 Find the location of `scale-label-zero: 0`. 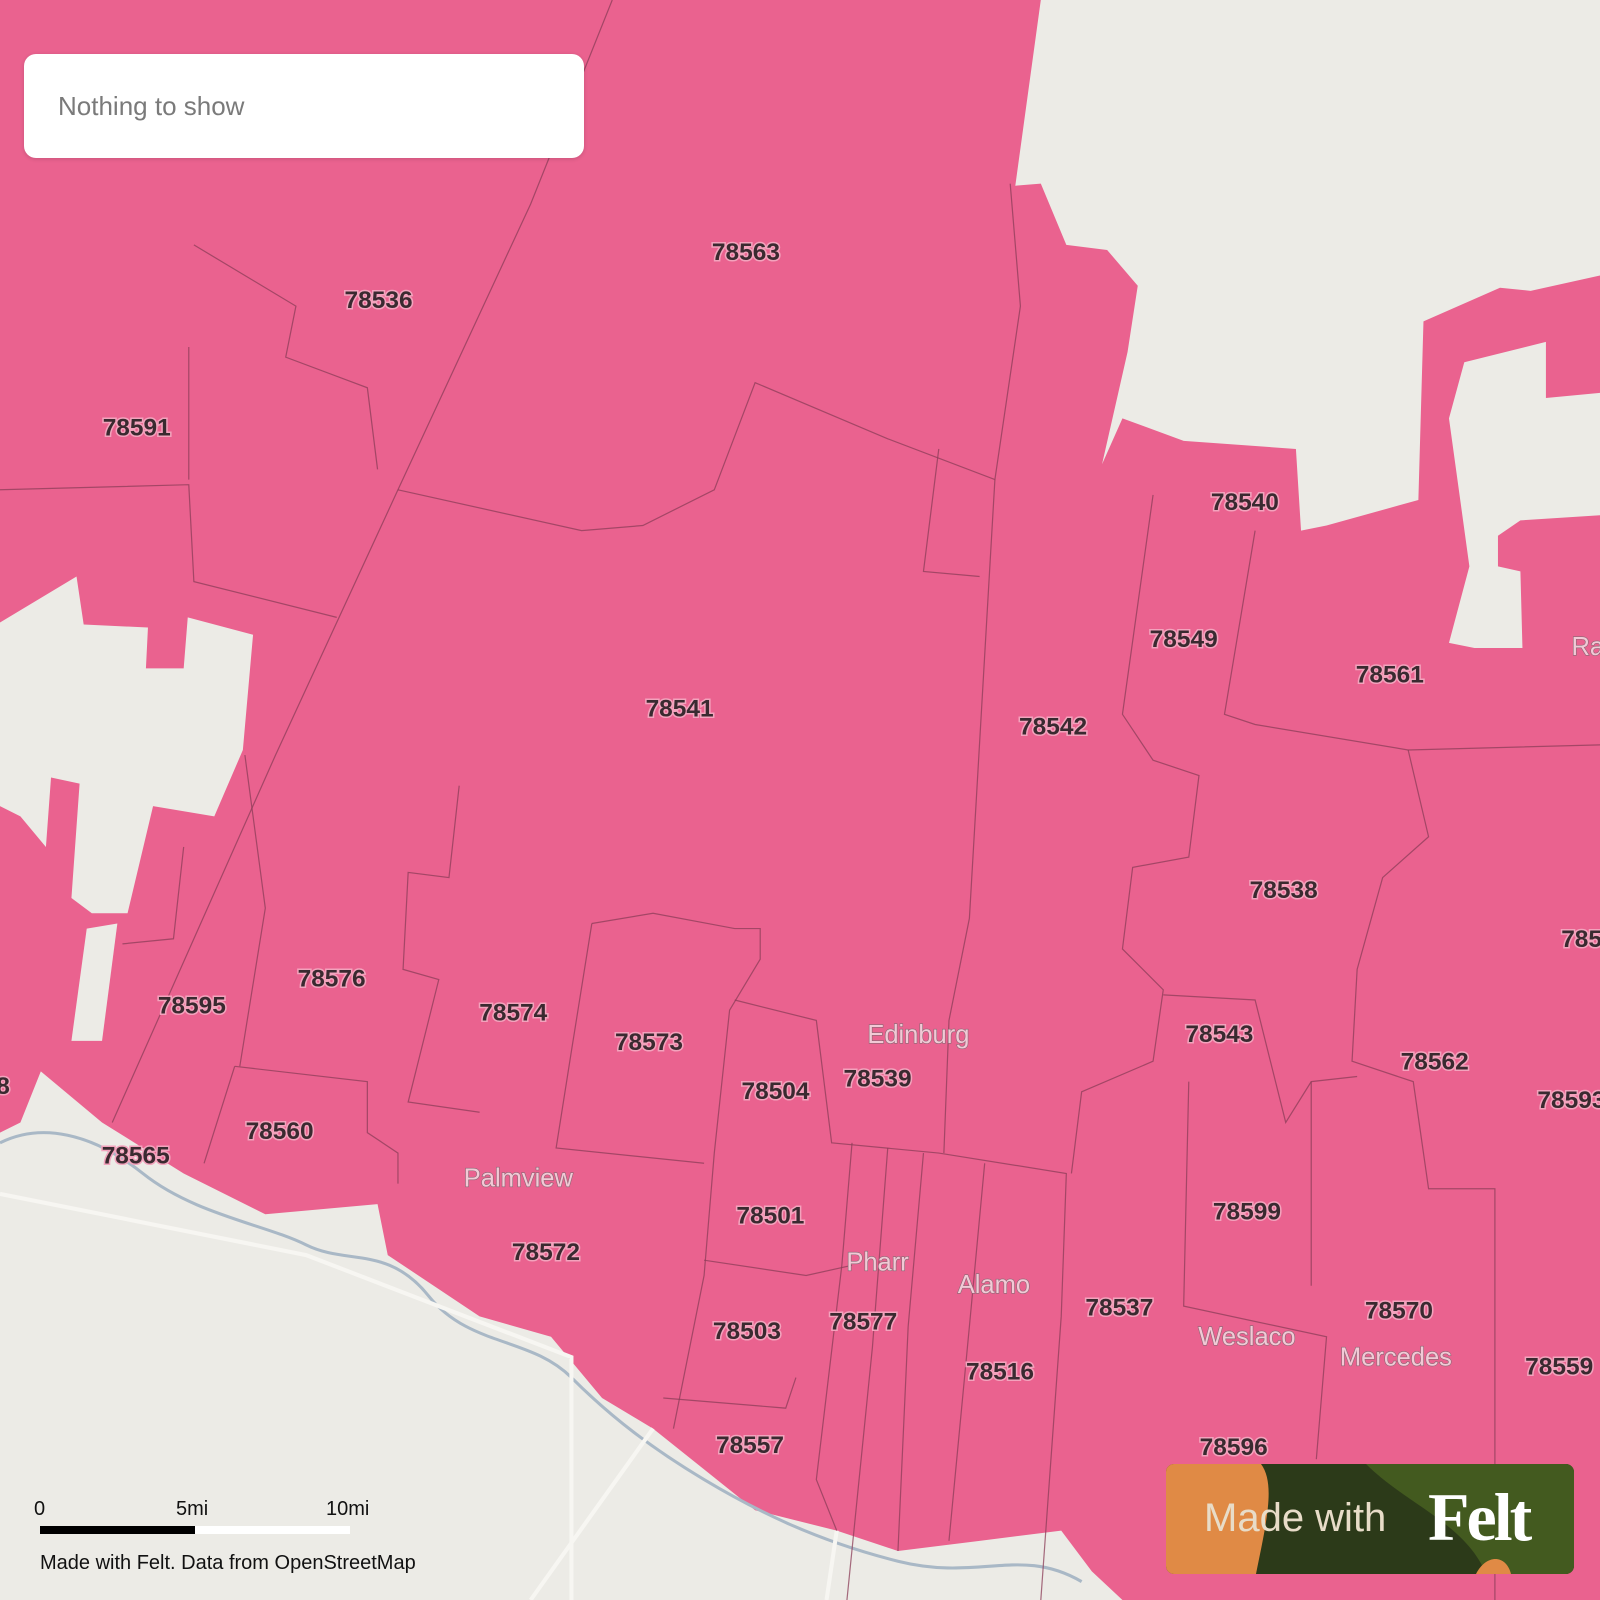

scale-label-zero: 0 is located at coordinates (40, 1509).